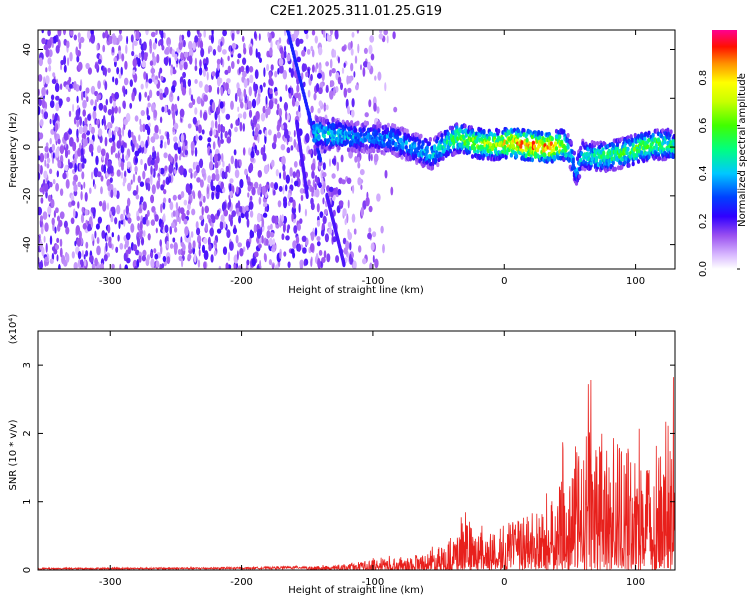  I want to click on snr-x-axis-label: Height of straight line (km), so click(356, 590).